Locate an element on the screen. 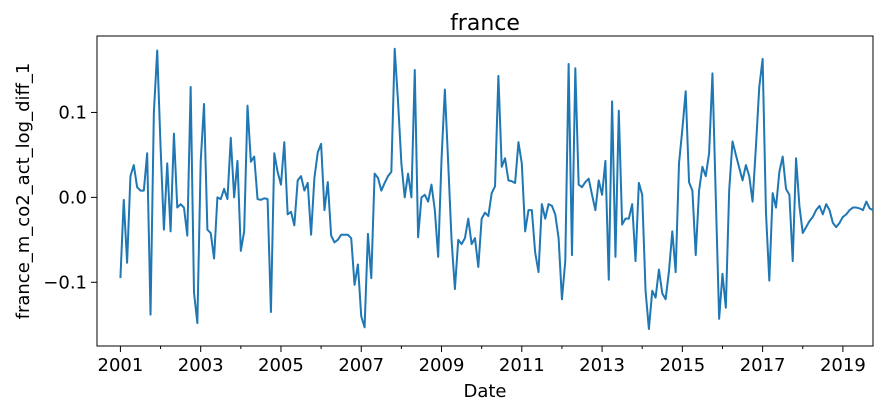  x-tick-label: 2007 is located at coordinates (361, 365).